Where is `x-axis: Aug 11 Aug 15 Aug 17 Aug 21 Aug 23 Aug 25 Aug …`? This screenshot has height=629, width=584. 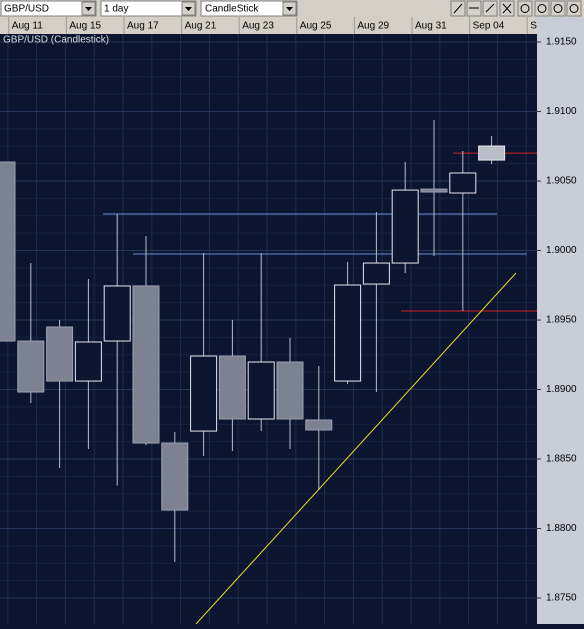
x-axis: Aug 11 Aug 15 Aug 17 Aug 21 Aug 23 Aug 25 Aug … is located at coordinates (272, 25).